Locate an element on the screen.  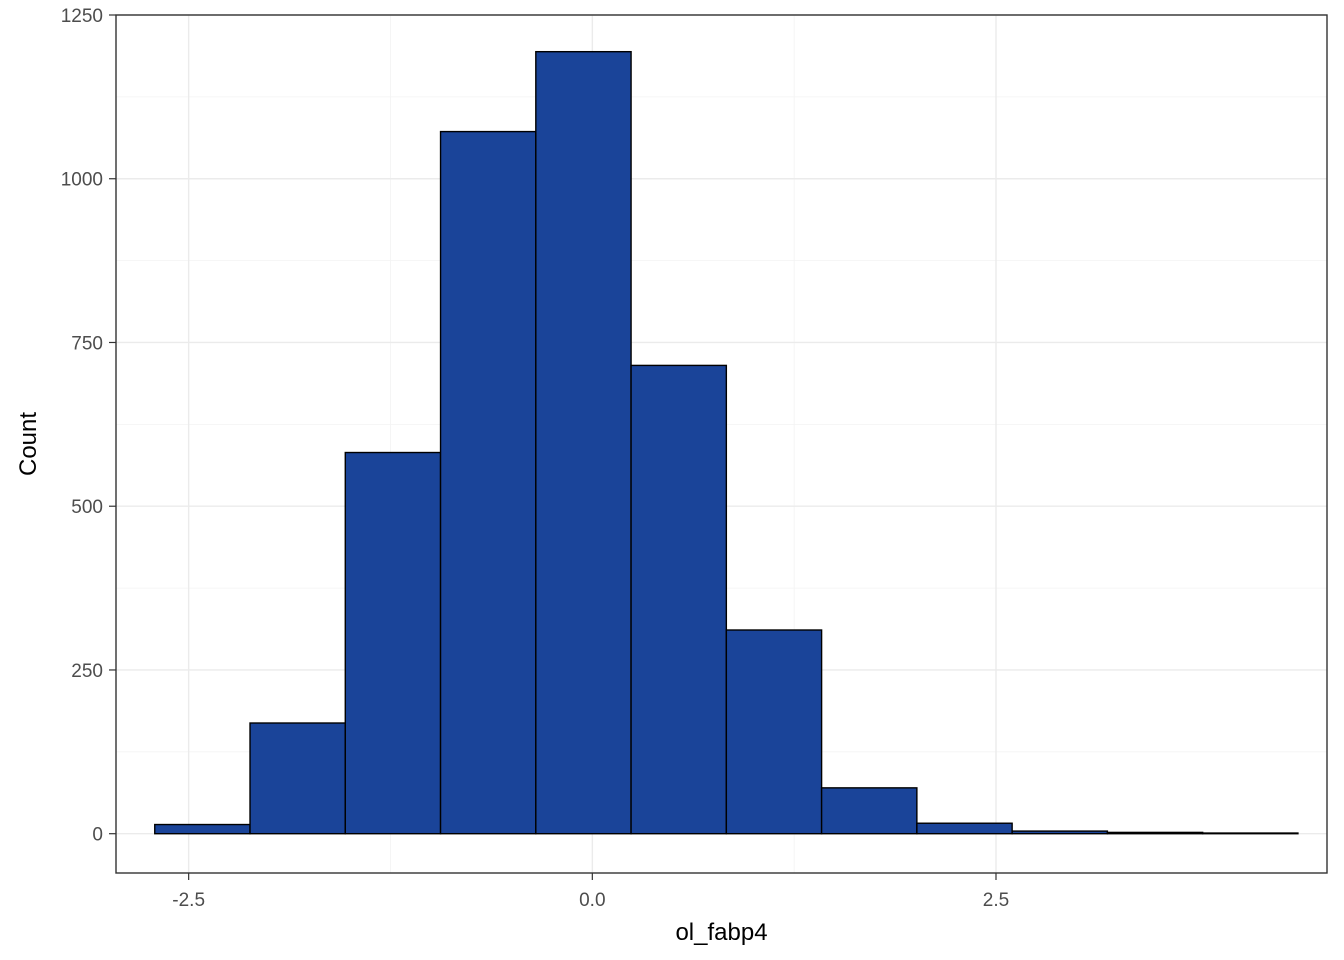
y-tick-label: 750 is located at coordinates (87, 343).